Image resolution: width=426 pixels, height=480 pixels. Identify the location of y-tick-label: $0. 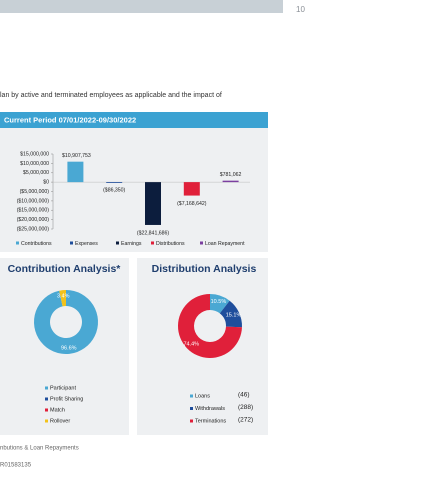
(46, 183).